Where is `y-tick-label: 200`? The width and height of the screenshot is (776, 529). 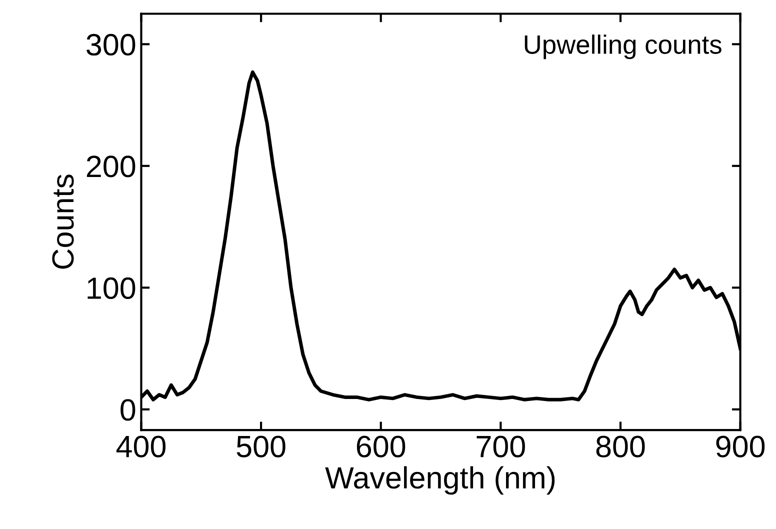
y-tick-label: 200 is located at coordinates (111, 167).